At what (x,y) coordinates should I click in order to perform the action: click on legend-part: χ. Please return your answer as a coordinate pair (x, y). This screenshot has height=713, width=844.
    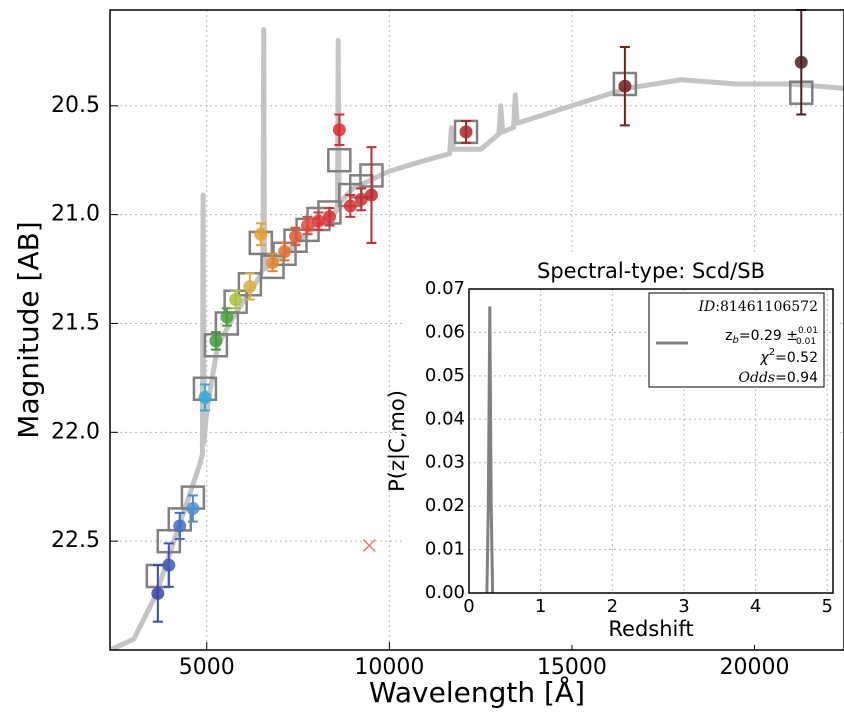
    Looking at the image, I should click on (764, 358).